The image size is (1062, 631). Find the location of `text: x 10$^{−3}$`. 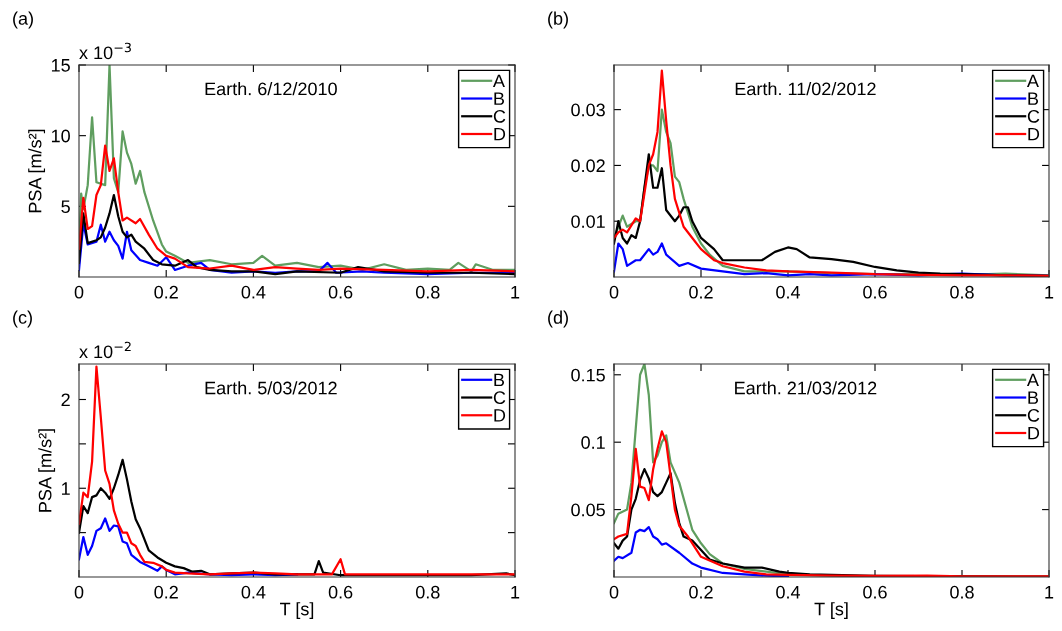

text: x 10$^{−3}$ is located at coordinates (105, 51).